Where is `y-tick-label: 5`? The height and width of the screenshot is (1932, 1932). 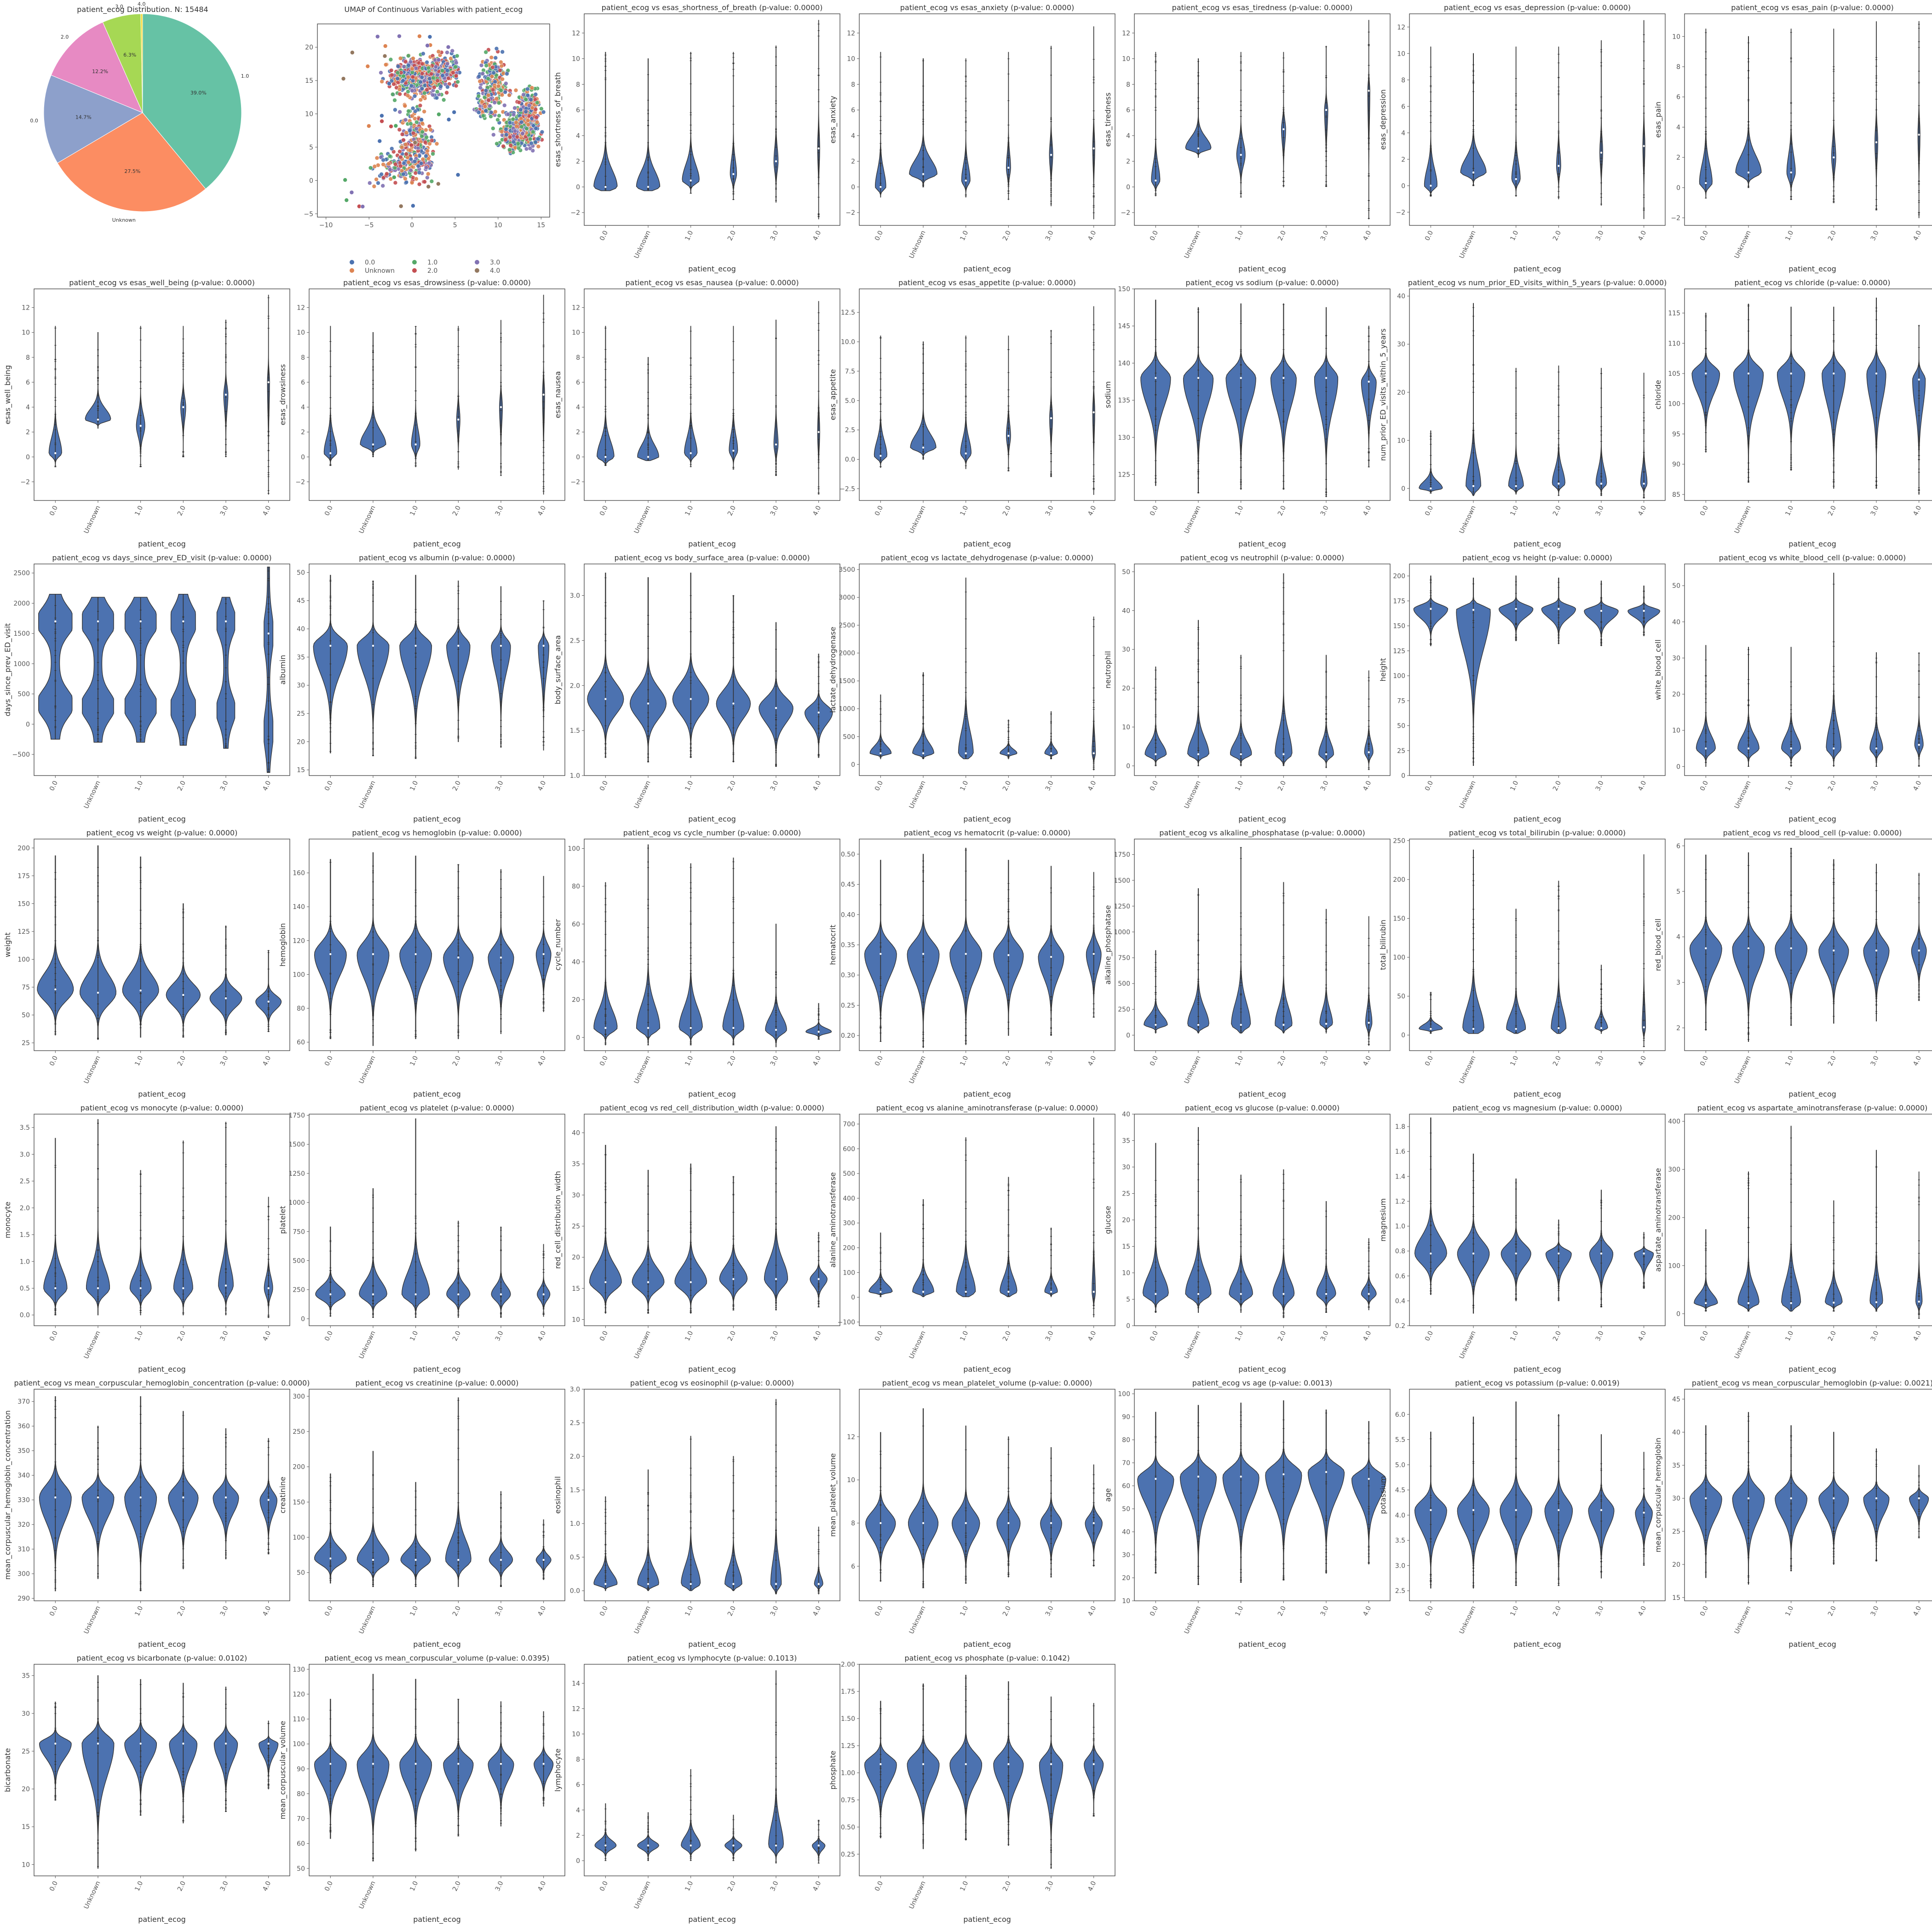
y-tick-label: 5 is located at coordinates (311, 147).